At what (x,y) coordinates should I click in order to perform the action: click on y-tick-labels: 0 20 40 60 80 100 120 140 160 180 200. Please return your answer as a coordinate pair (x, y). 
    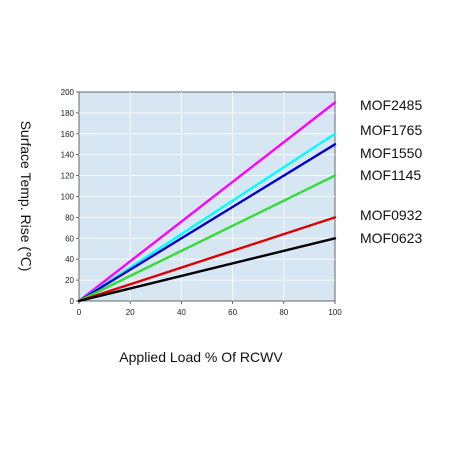
    Looking at the image, I should click on (68, 197).